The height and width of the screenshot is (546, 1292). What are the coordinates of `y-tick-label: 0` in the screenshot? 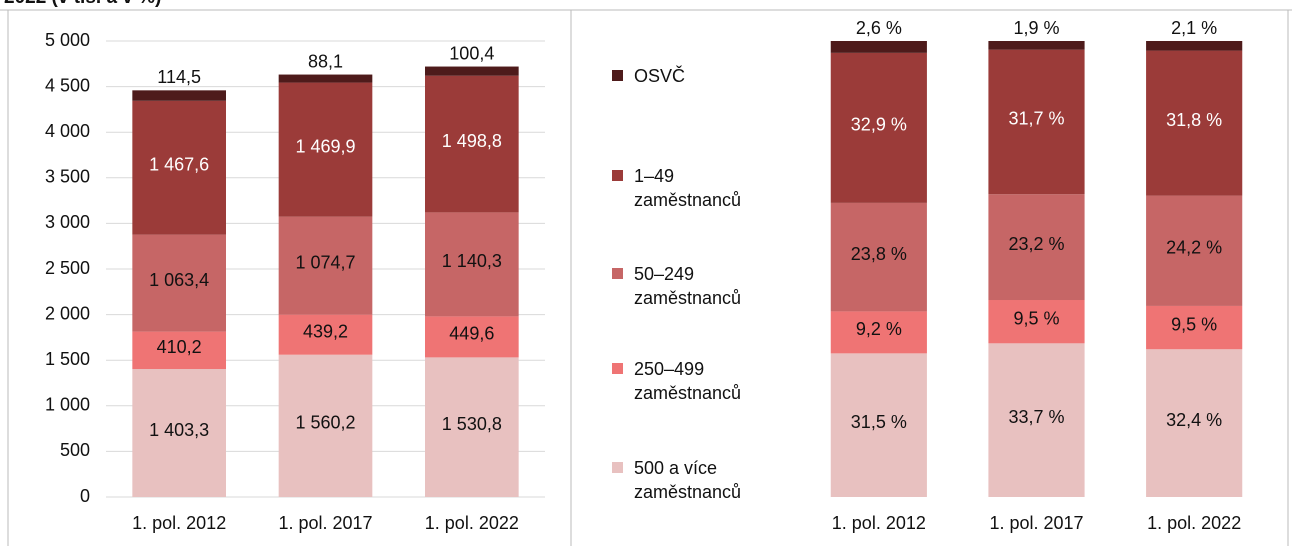 It's located at (85, 496).